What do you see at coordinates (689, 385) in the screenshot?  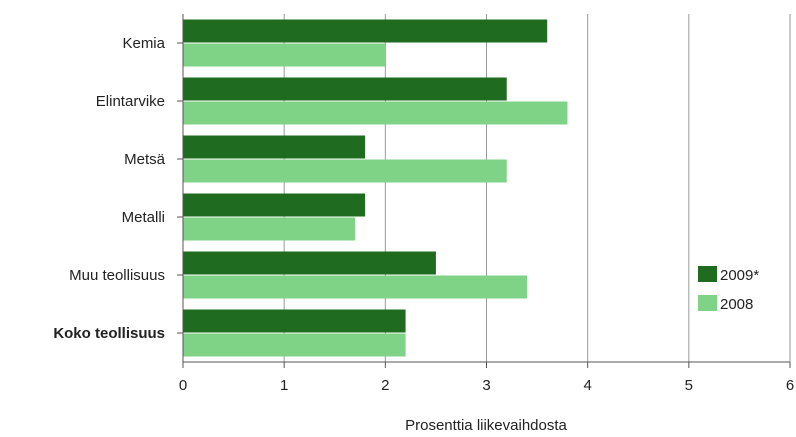 I see `x-tick-label: 5` at bounding box center [689, 385].